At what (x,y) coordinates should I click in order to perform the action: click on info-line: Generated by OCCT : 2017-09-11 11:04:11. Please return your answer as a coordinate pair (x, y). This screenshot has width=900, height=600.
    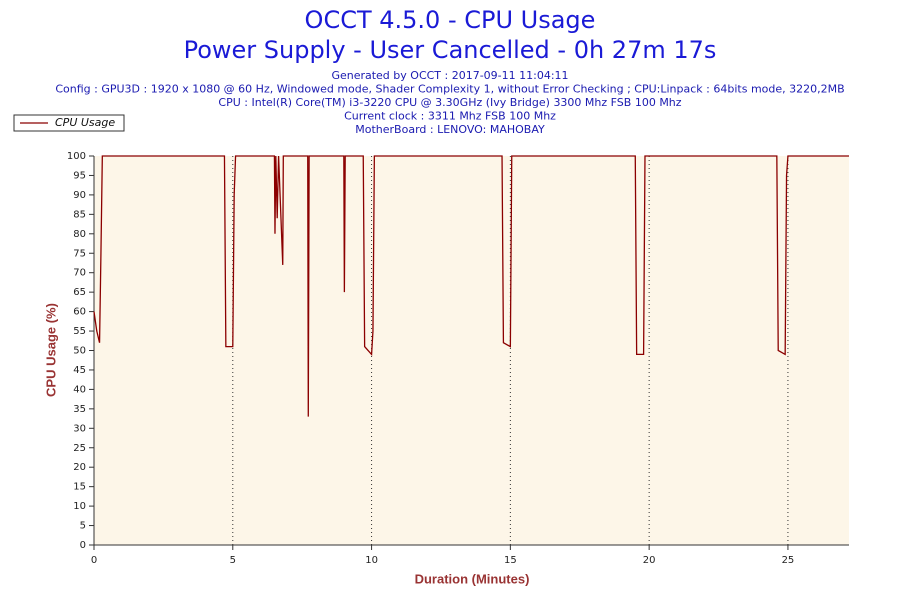
    Looking at the image, I should click on (449, 75).